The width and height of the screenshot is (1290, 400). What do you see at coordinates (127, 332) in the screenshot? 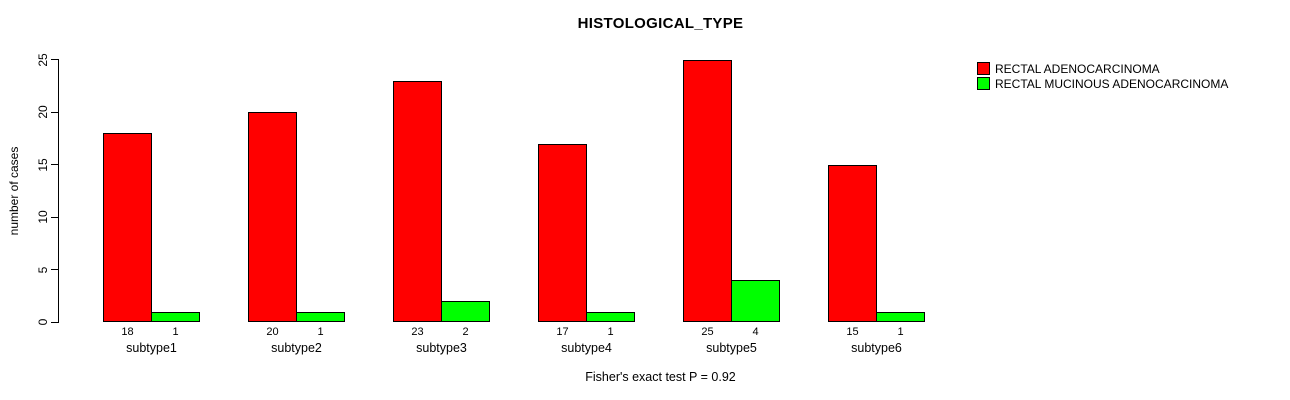
I see `bar-value-label: 18` at bounding box center [127, 332].